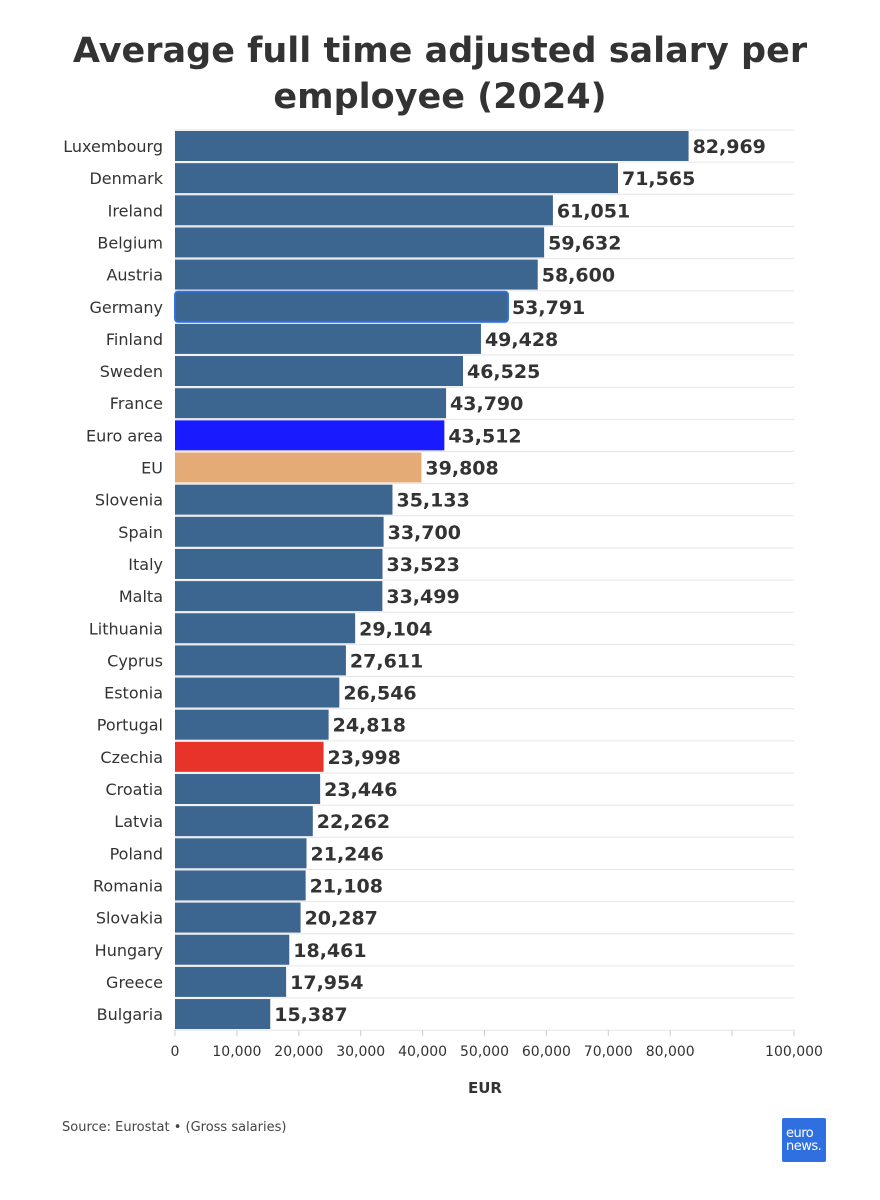 The height and width of the screenshot is (1200, 880). What do you see at coordinates (804, 1146) in the screenshot?
I see `logo-line-2: news.` at bounding box center [804, 1146].